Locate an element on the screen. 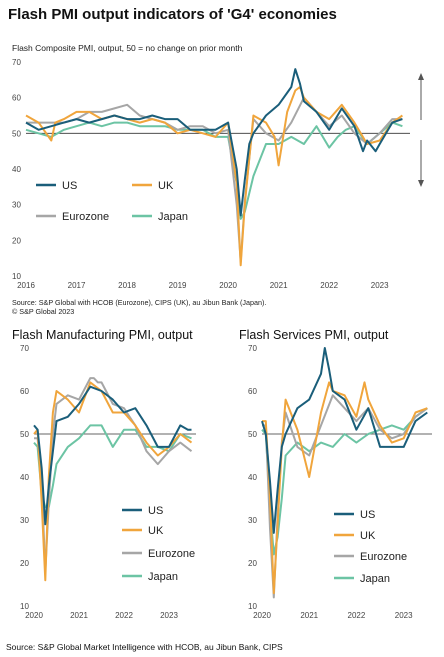 The width and height of the screenshot is (444, 657). series-line-eurozone is located at coordinates (345, 496).